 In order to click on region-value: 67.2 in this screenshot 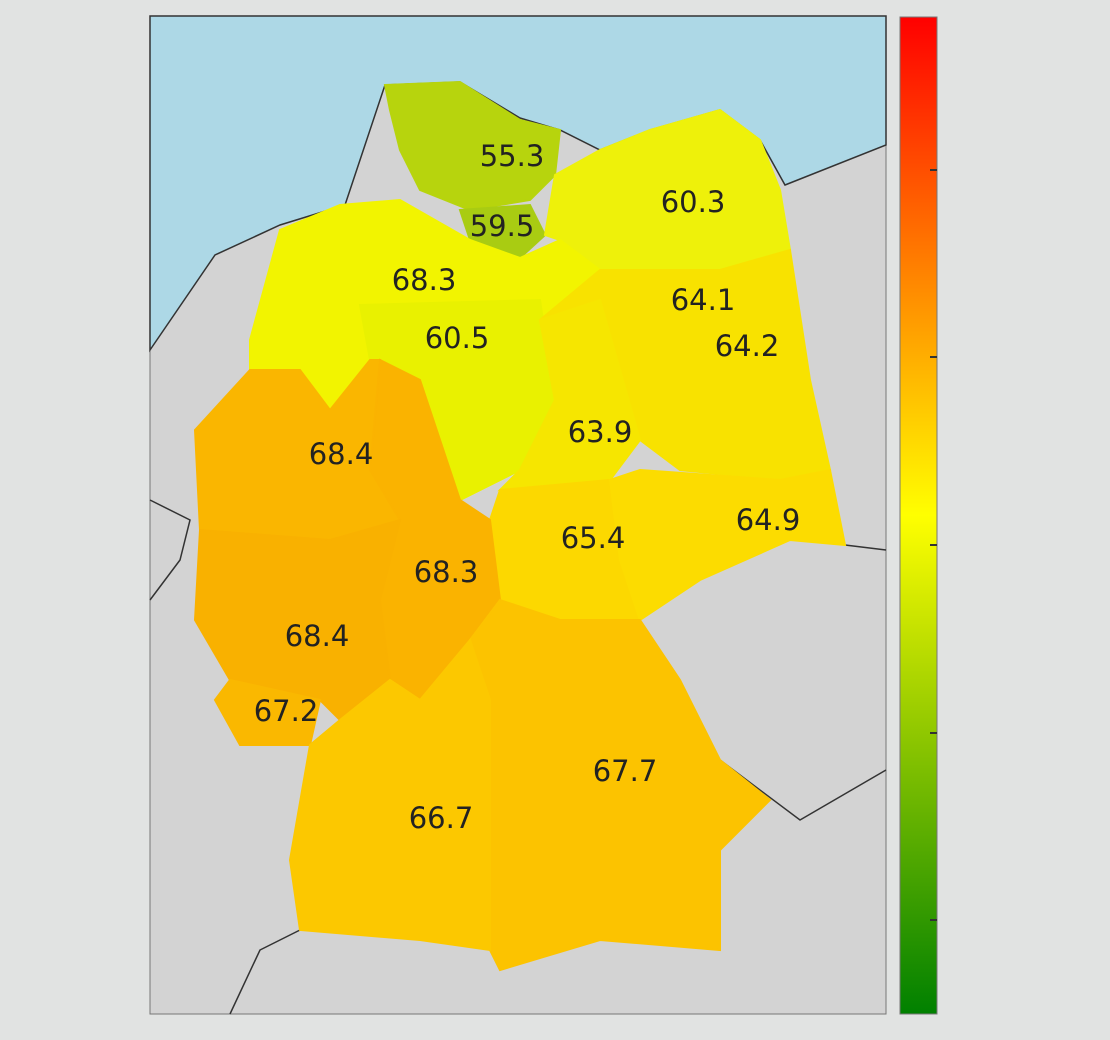, I will do `click(286, 711)`.